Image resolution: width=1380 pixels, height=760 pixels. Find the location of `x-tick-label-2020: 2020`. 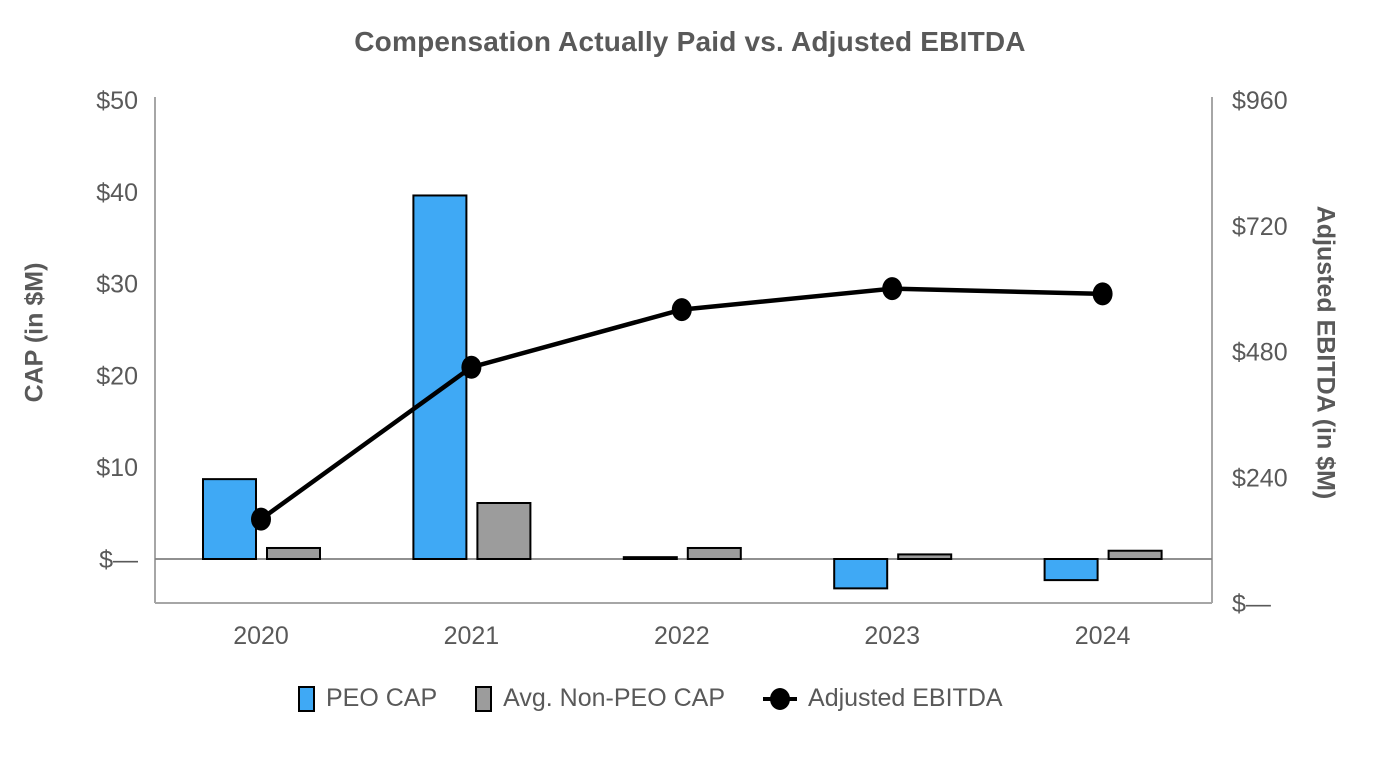

x-tick-label-2020: 2020 is located at coordinates (261, 636).